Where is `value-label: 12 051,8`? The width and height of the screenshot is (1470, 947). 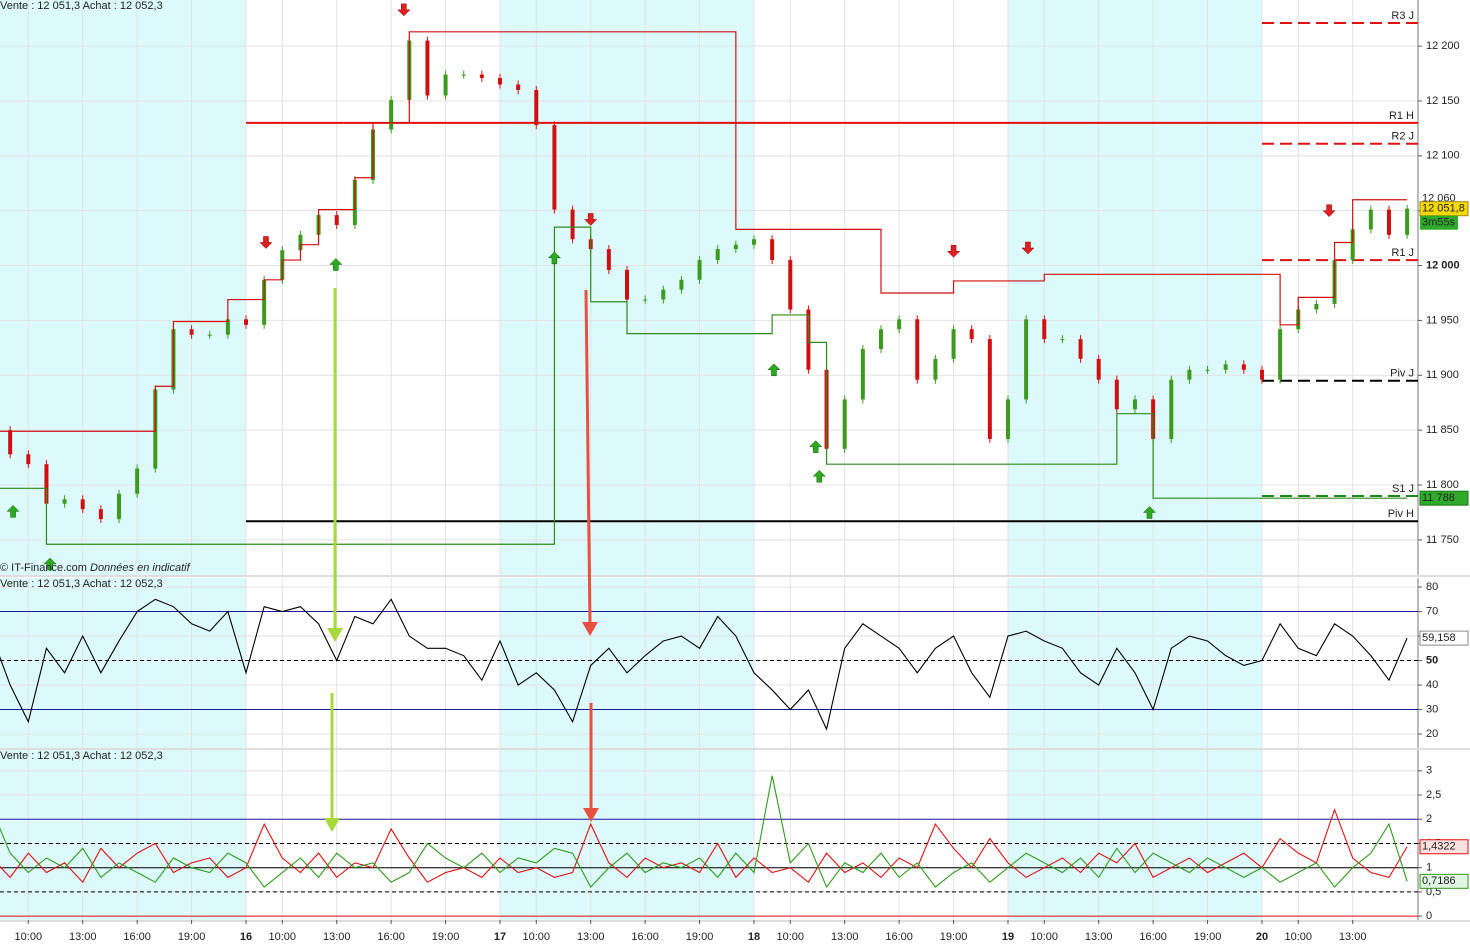 value-label: 12 051,8 is located at coordinates (1443, 209).